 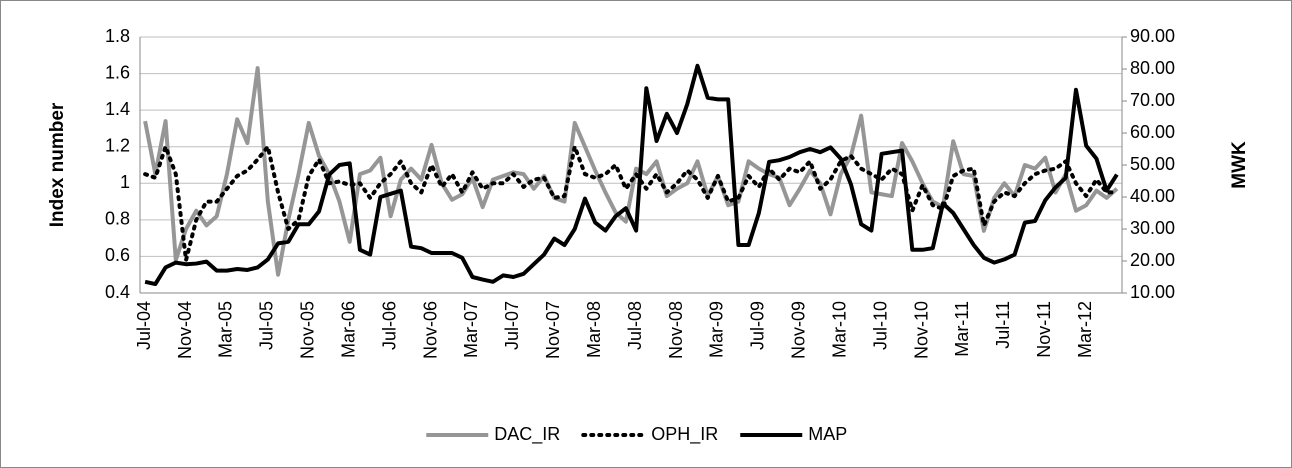 I want to click on x-tick-label: Jul-08, so click(x=635, y=325).